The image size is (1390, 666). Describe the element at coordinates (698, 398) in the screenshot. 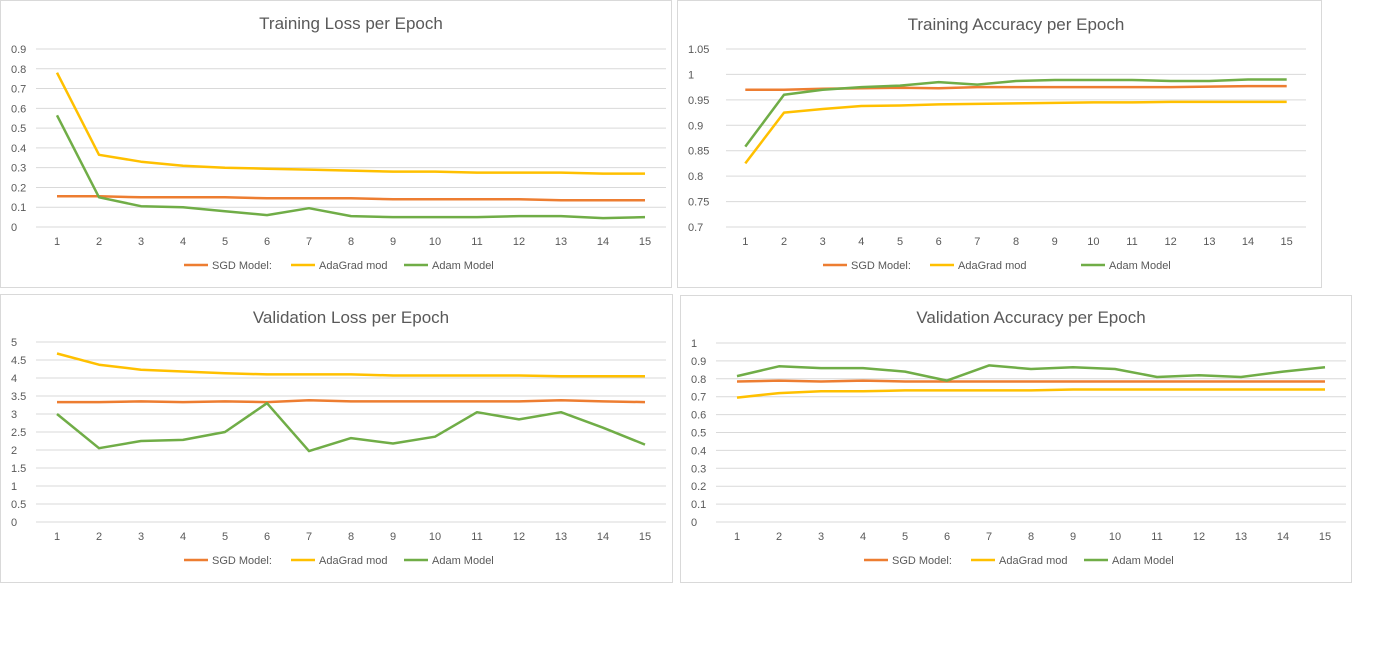

I see `y-tick-label: 0.7` at that location.